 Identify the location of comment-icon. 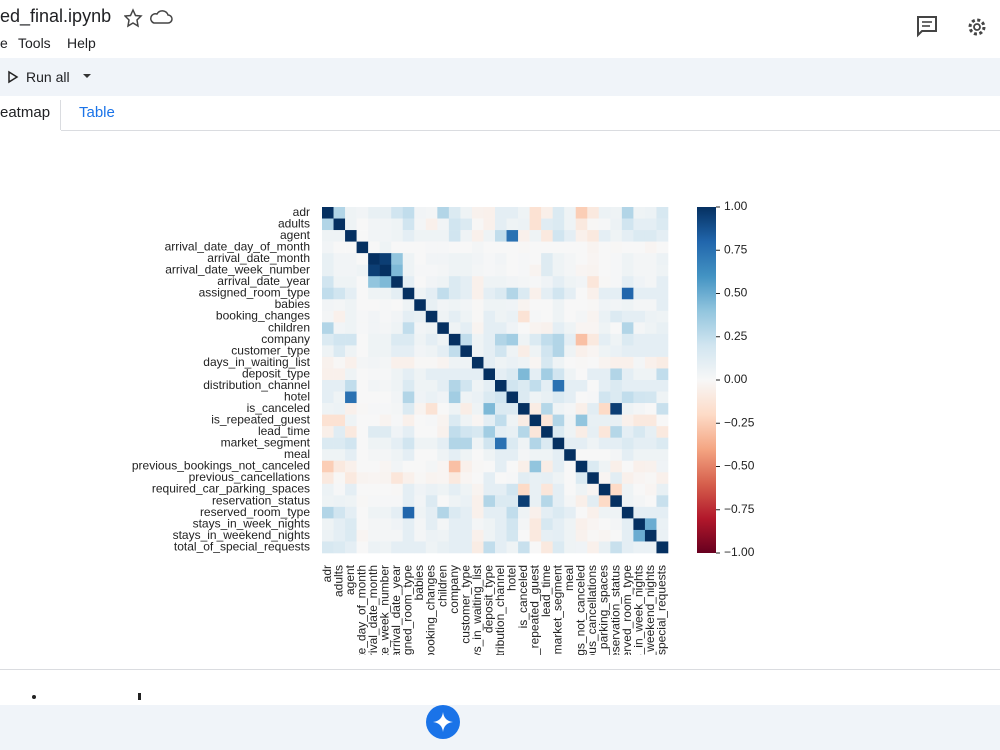
(927, 27).